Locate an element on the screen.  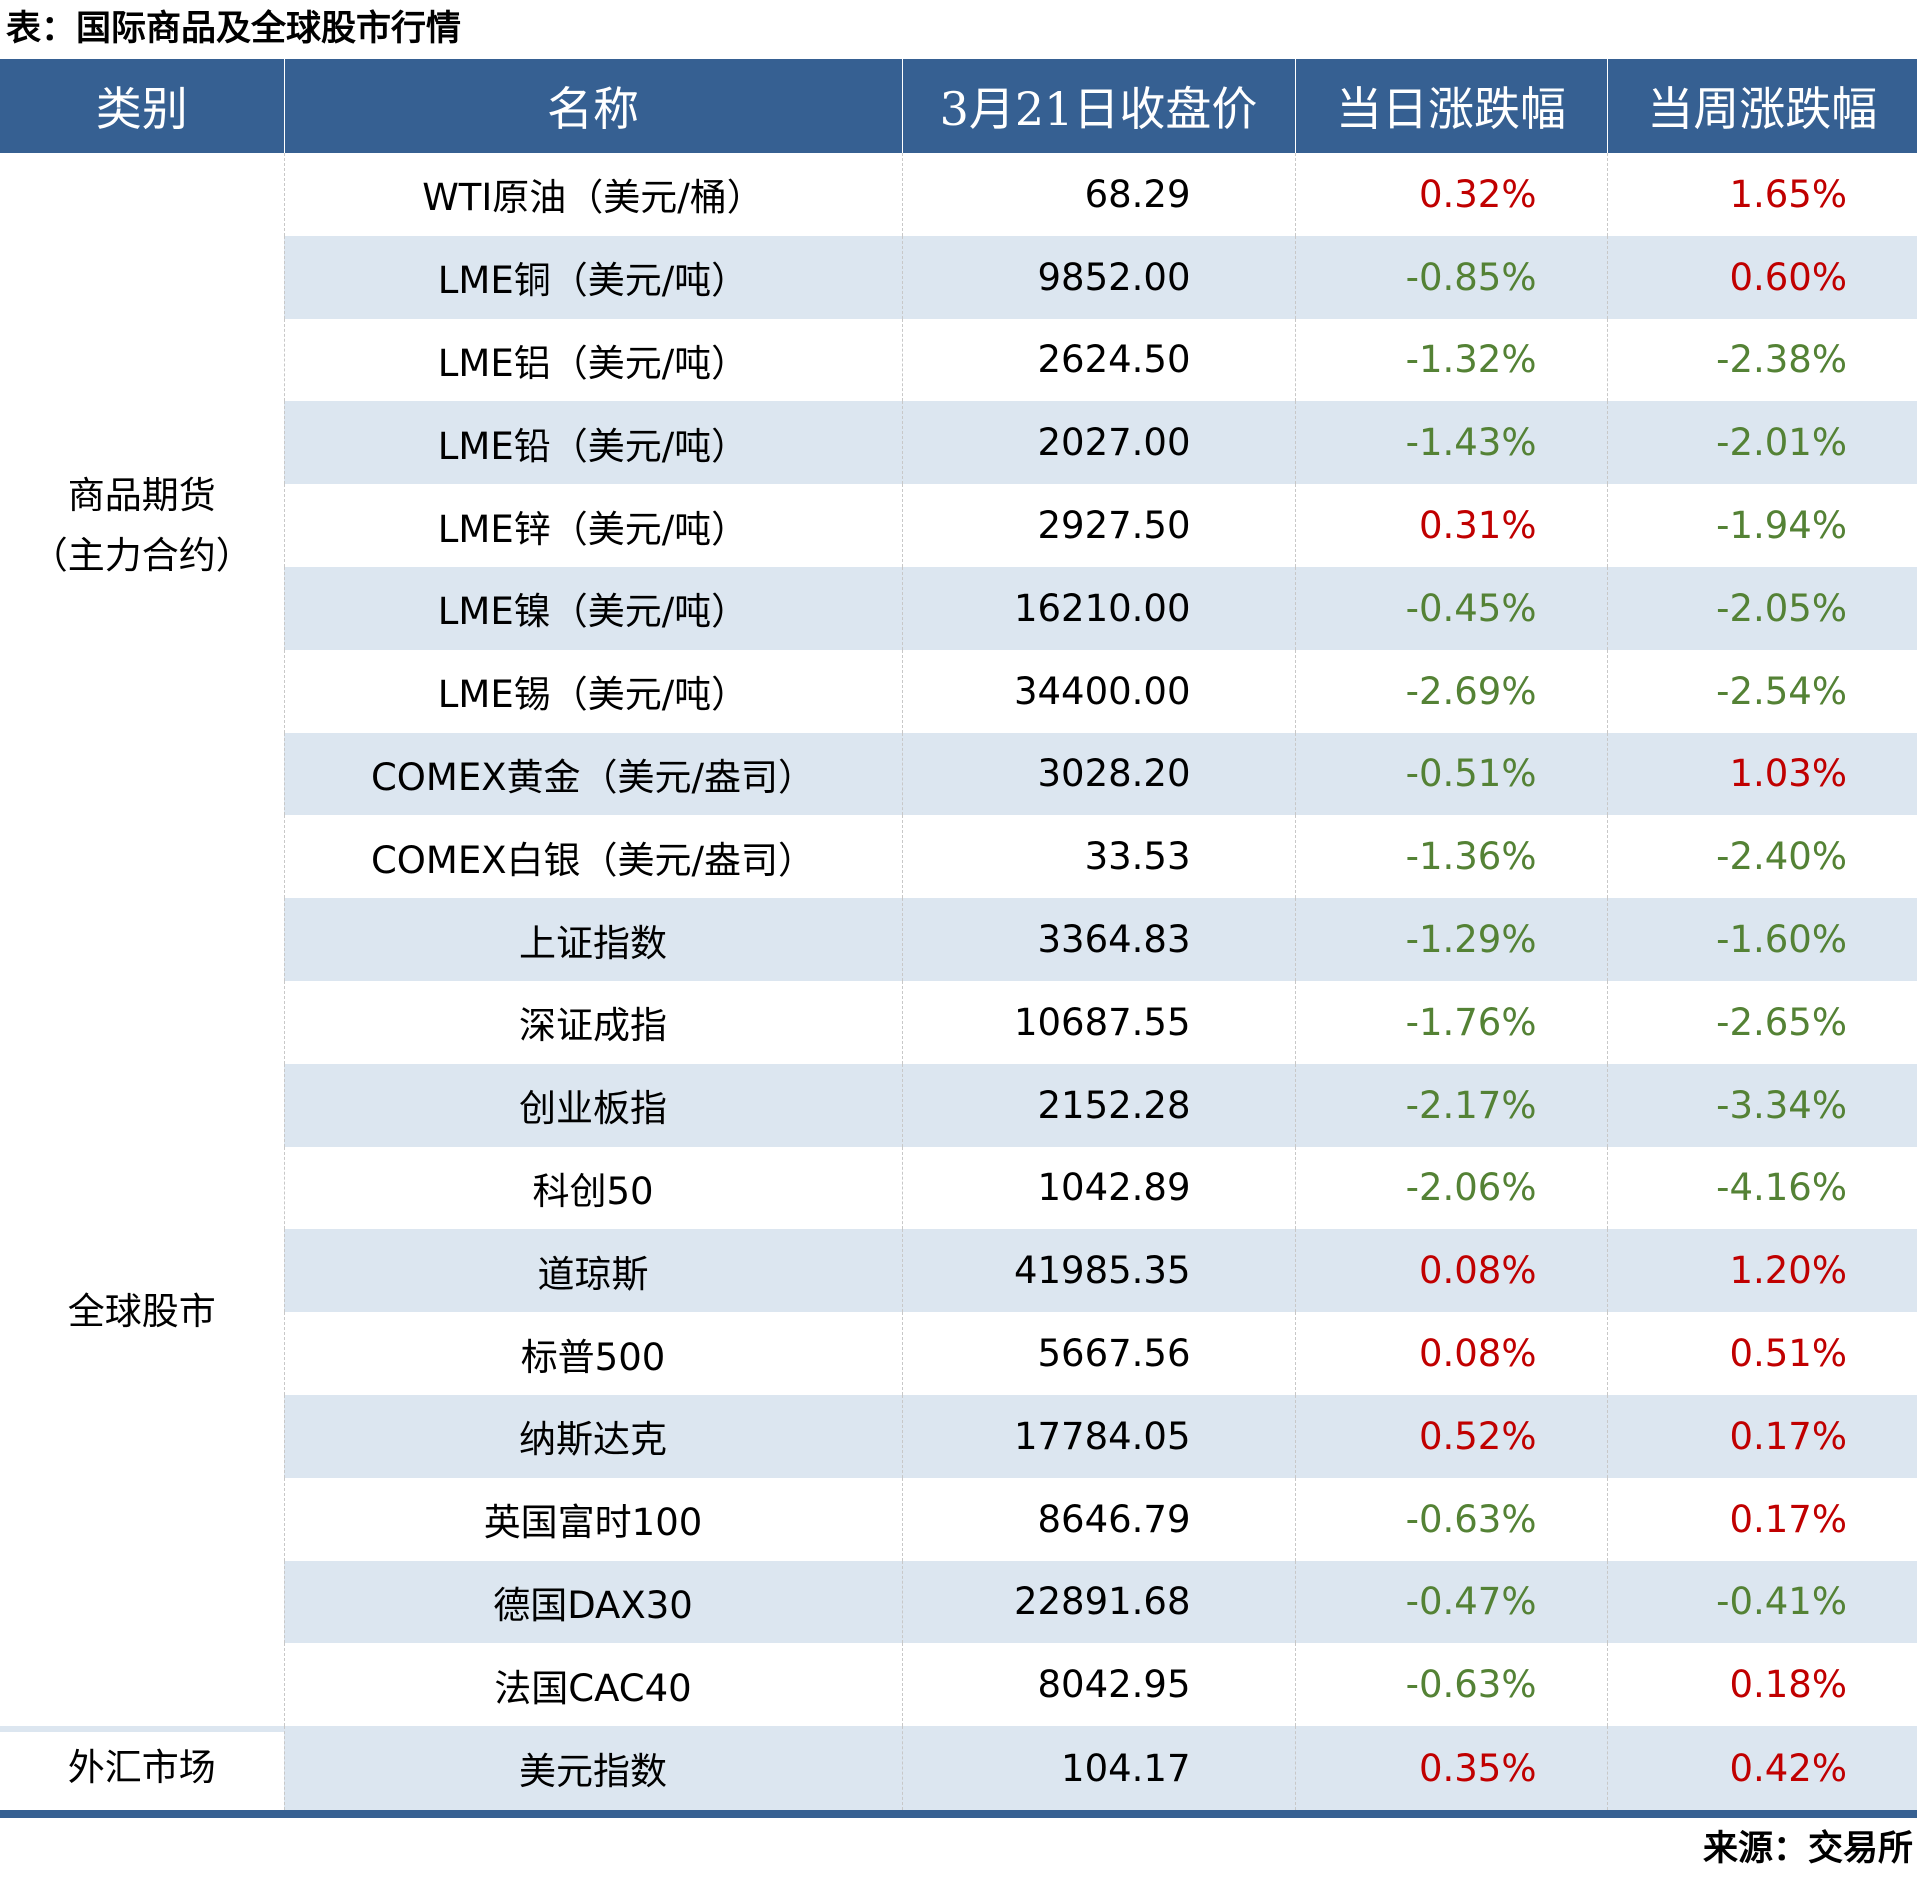
name-cell: LME镍（美元/吨） is located at coordinates (592, 608).